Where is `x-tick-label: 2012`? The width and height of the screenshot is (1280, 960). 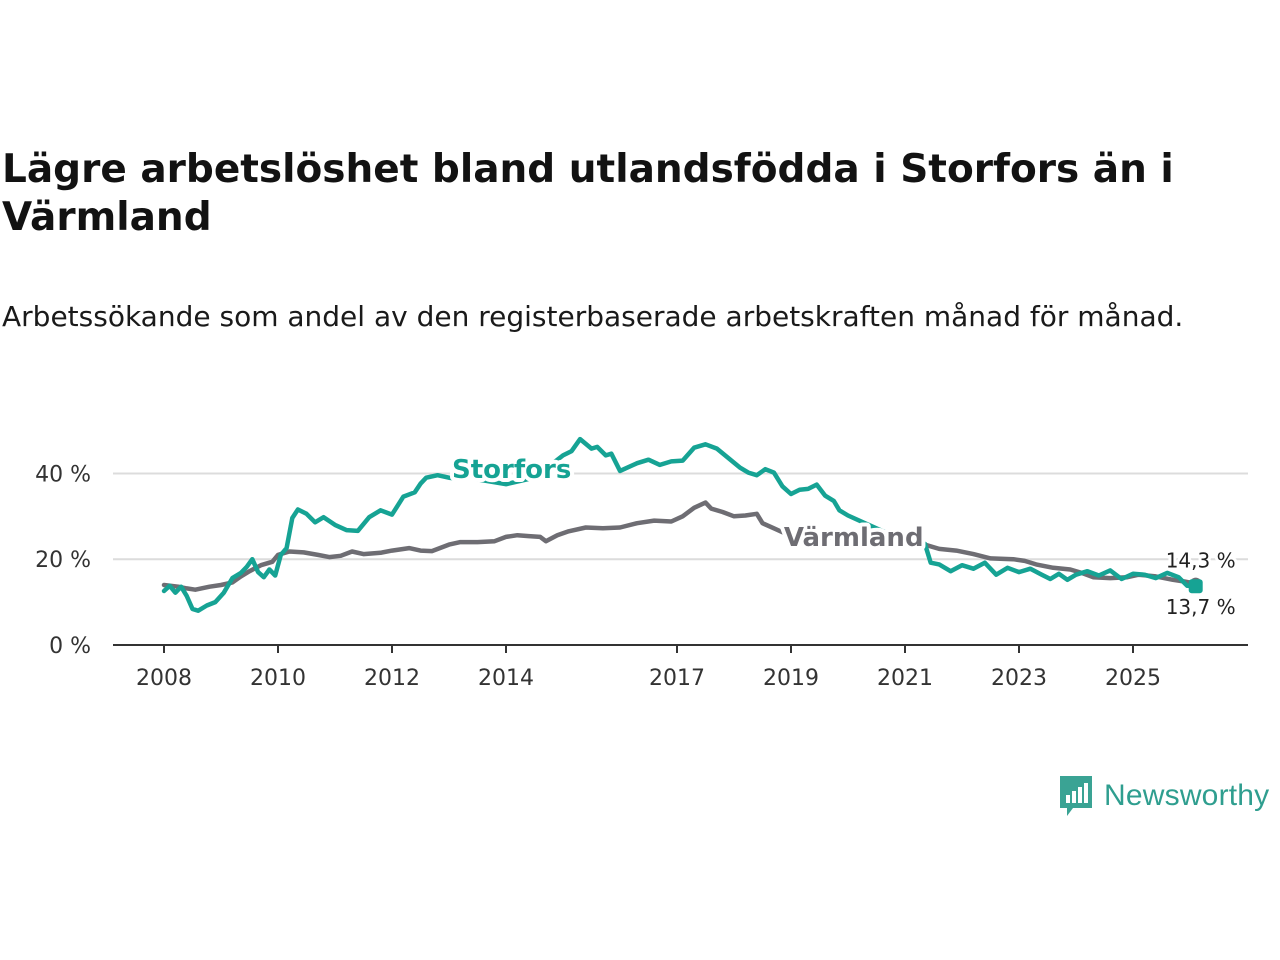
x-tick-label: 2012 is located at coordinates (392, 678).